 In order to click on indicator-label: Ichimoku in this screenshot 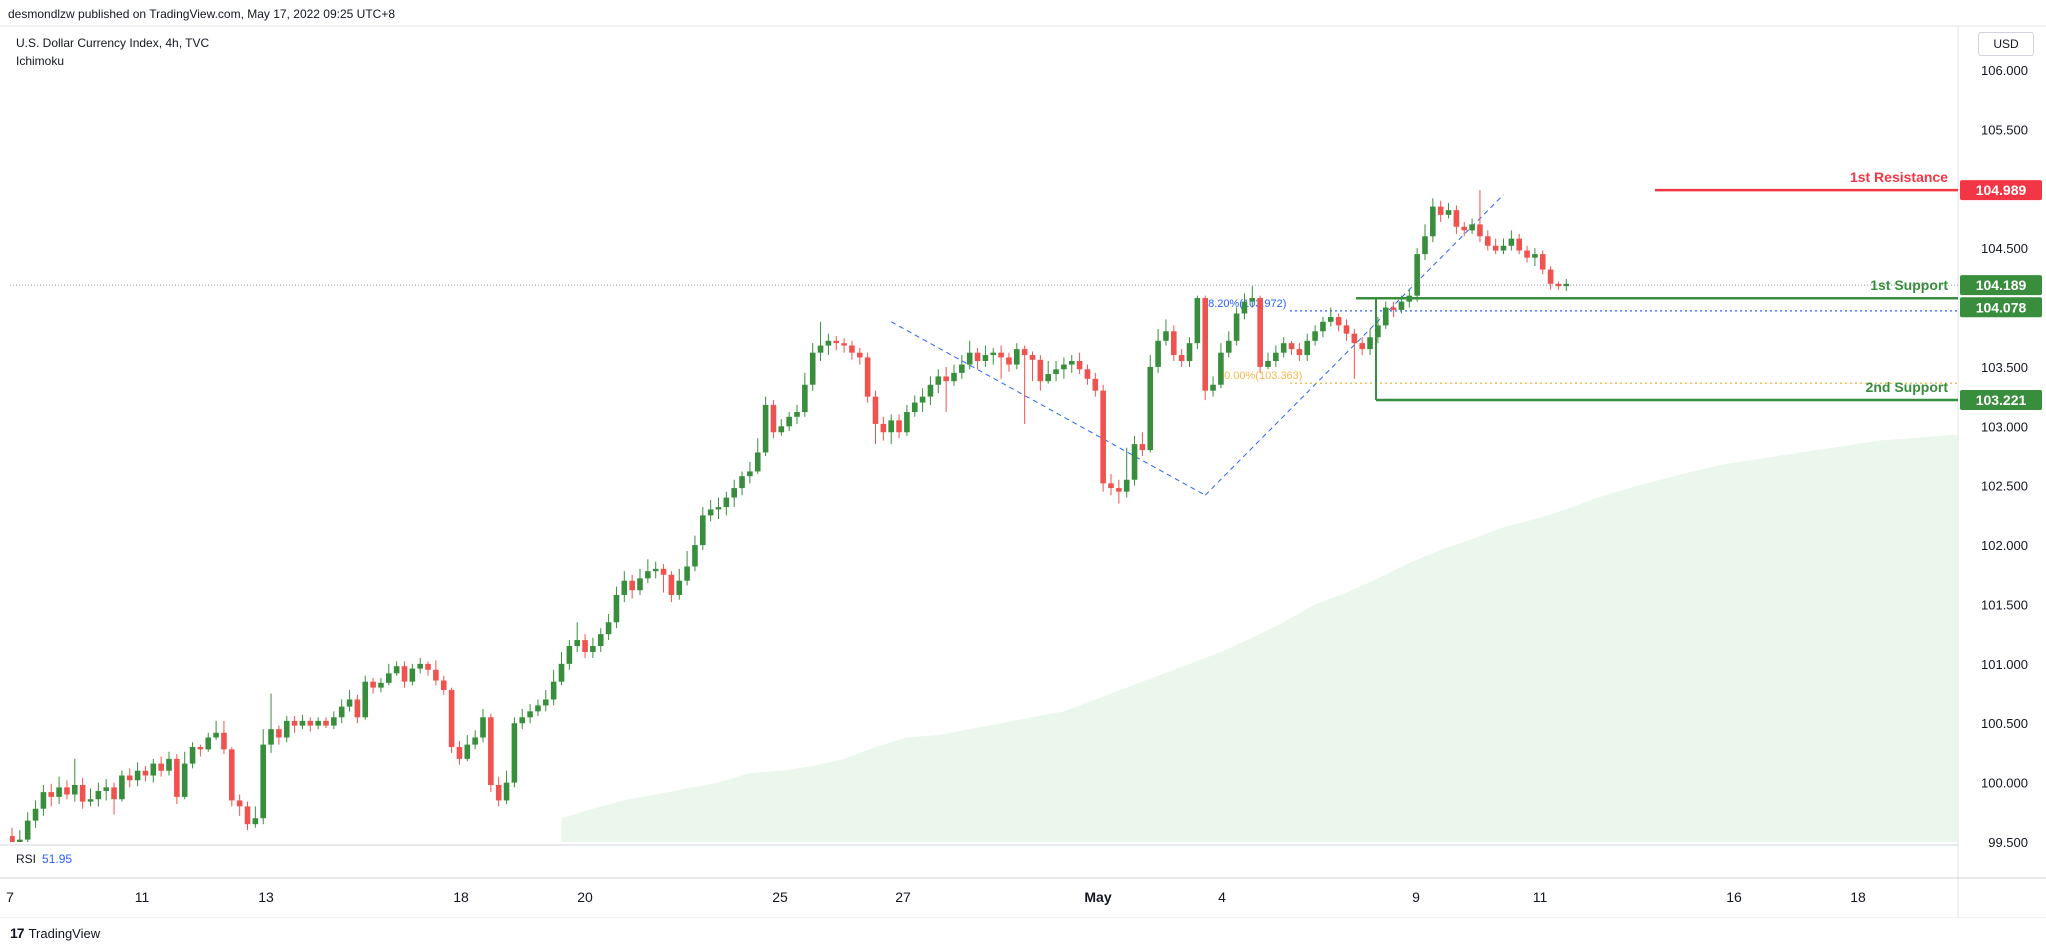, I will do `click(40, 61)`.